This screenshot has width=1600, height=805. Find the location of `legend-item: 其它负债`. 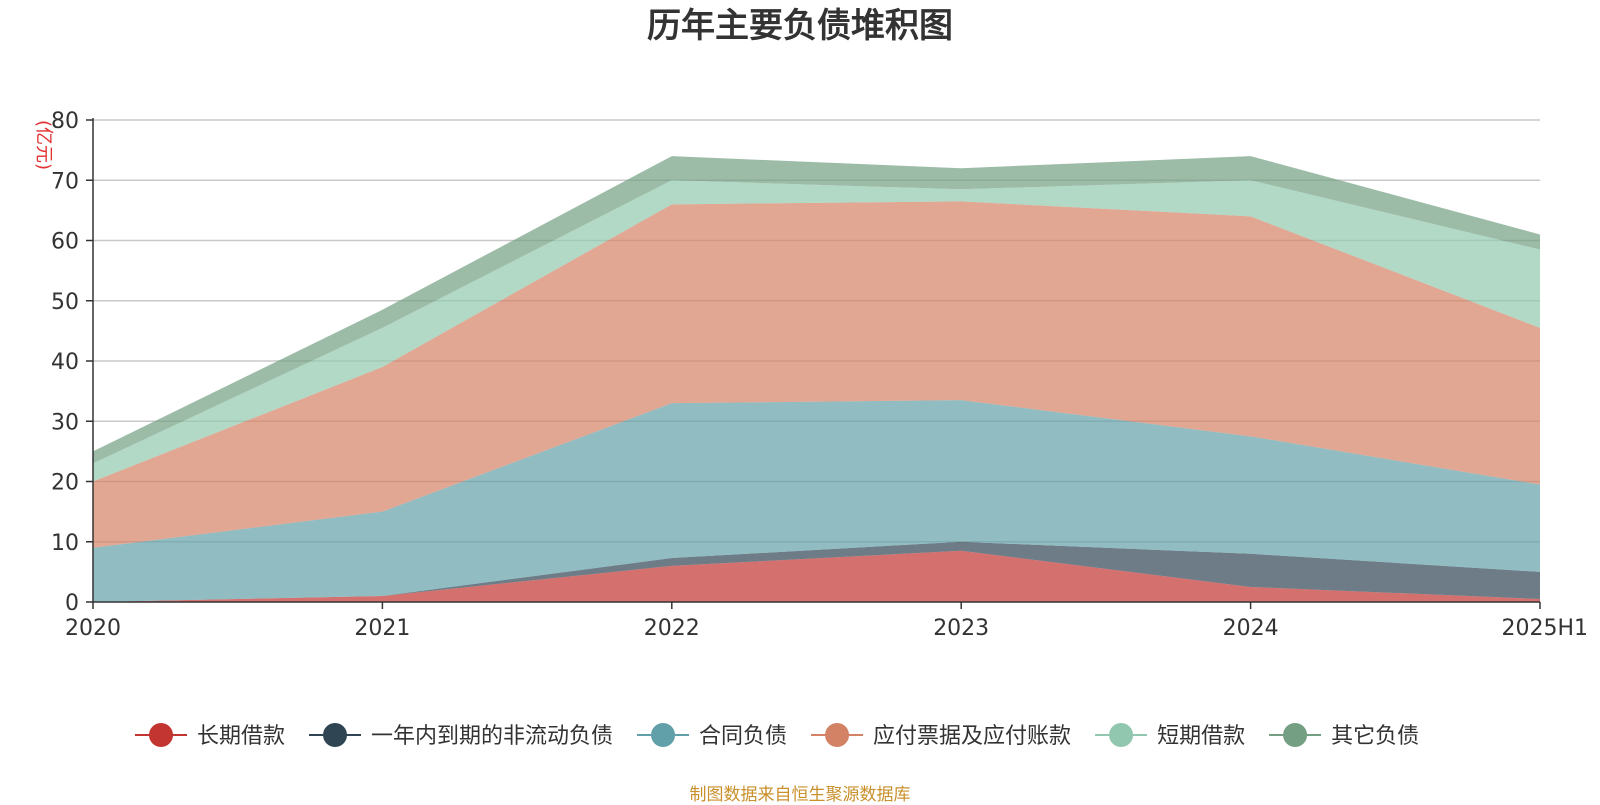

legend-item: 其它负债 is located at coordinates (1344, 736).